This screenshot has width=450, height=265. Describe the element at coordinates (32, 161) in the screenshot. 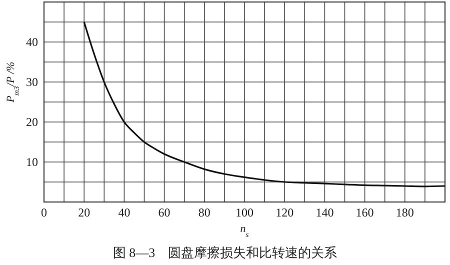

I see `y-tick-label: 10` at that location.